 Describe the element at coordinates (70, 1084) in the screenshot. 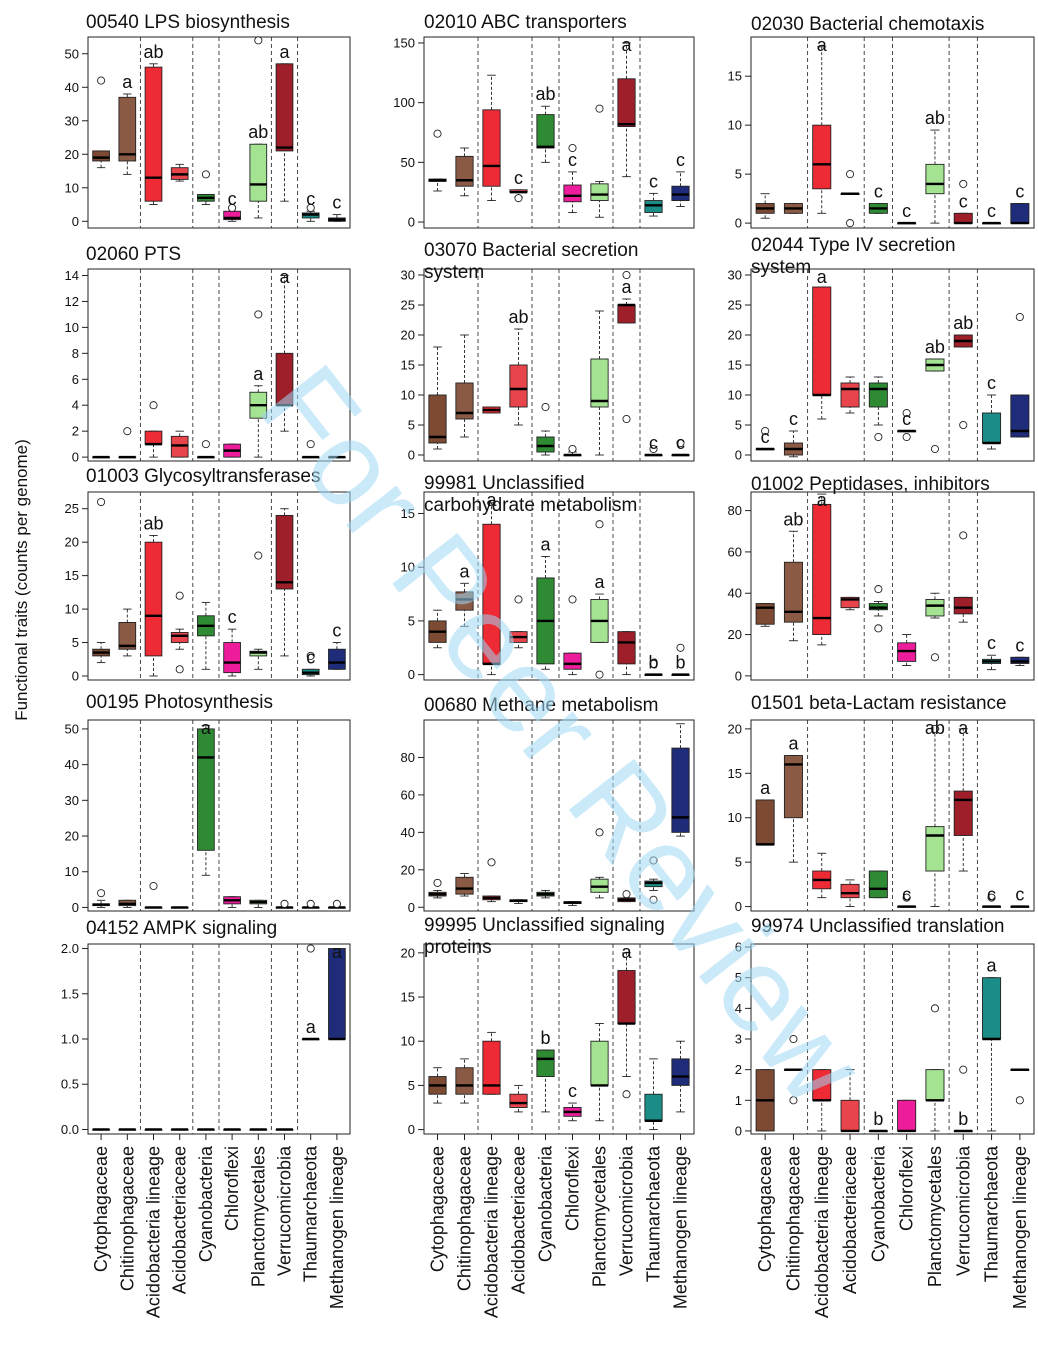

I see `y-tick-label: 0.5` at that location.